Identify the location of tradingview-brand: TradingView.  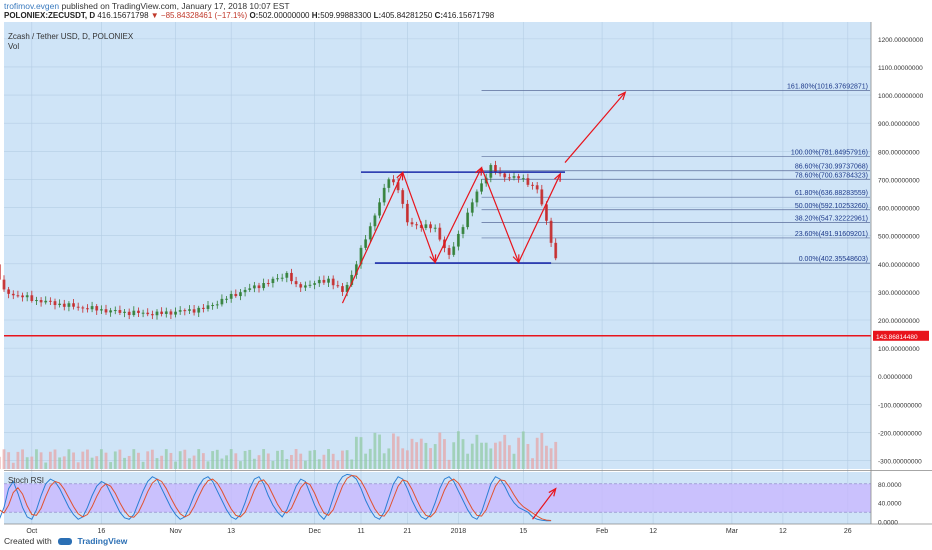
(102, 541).